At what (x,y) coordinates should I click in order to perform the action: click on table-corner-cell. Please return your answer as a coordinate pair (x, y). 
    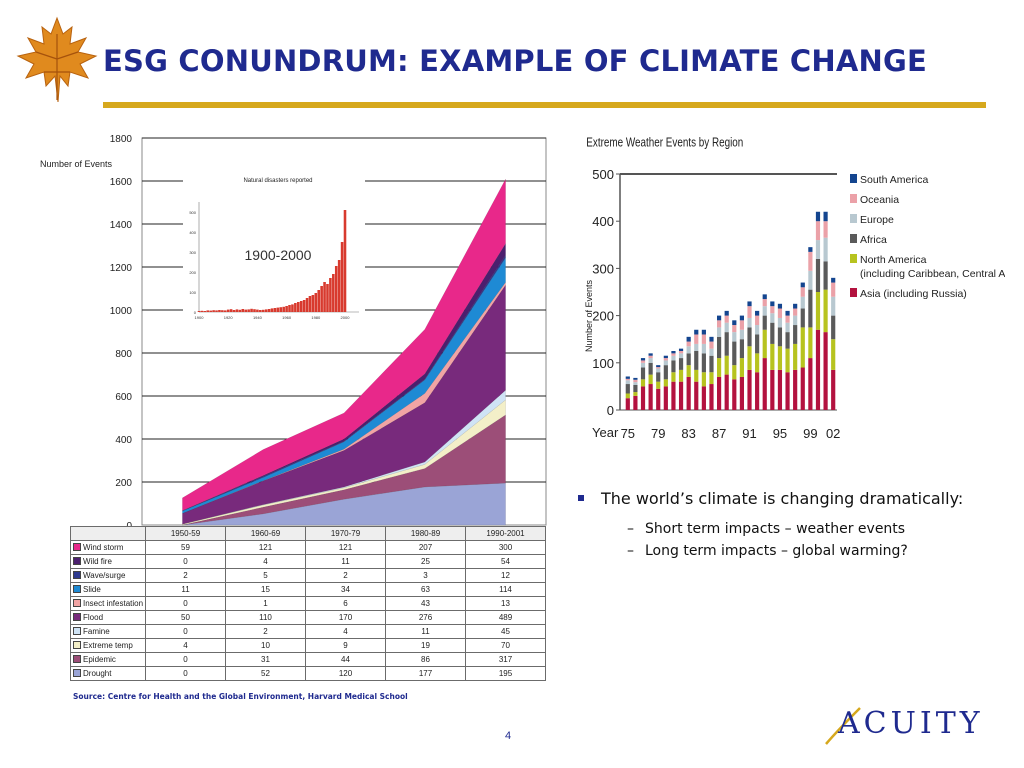
    Looking at the image, I should click on (108, 533).